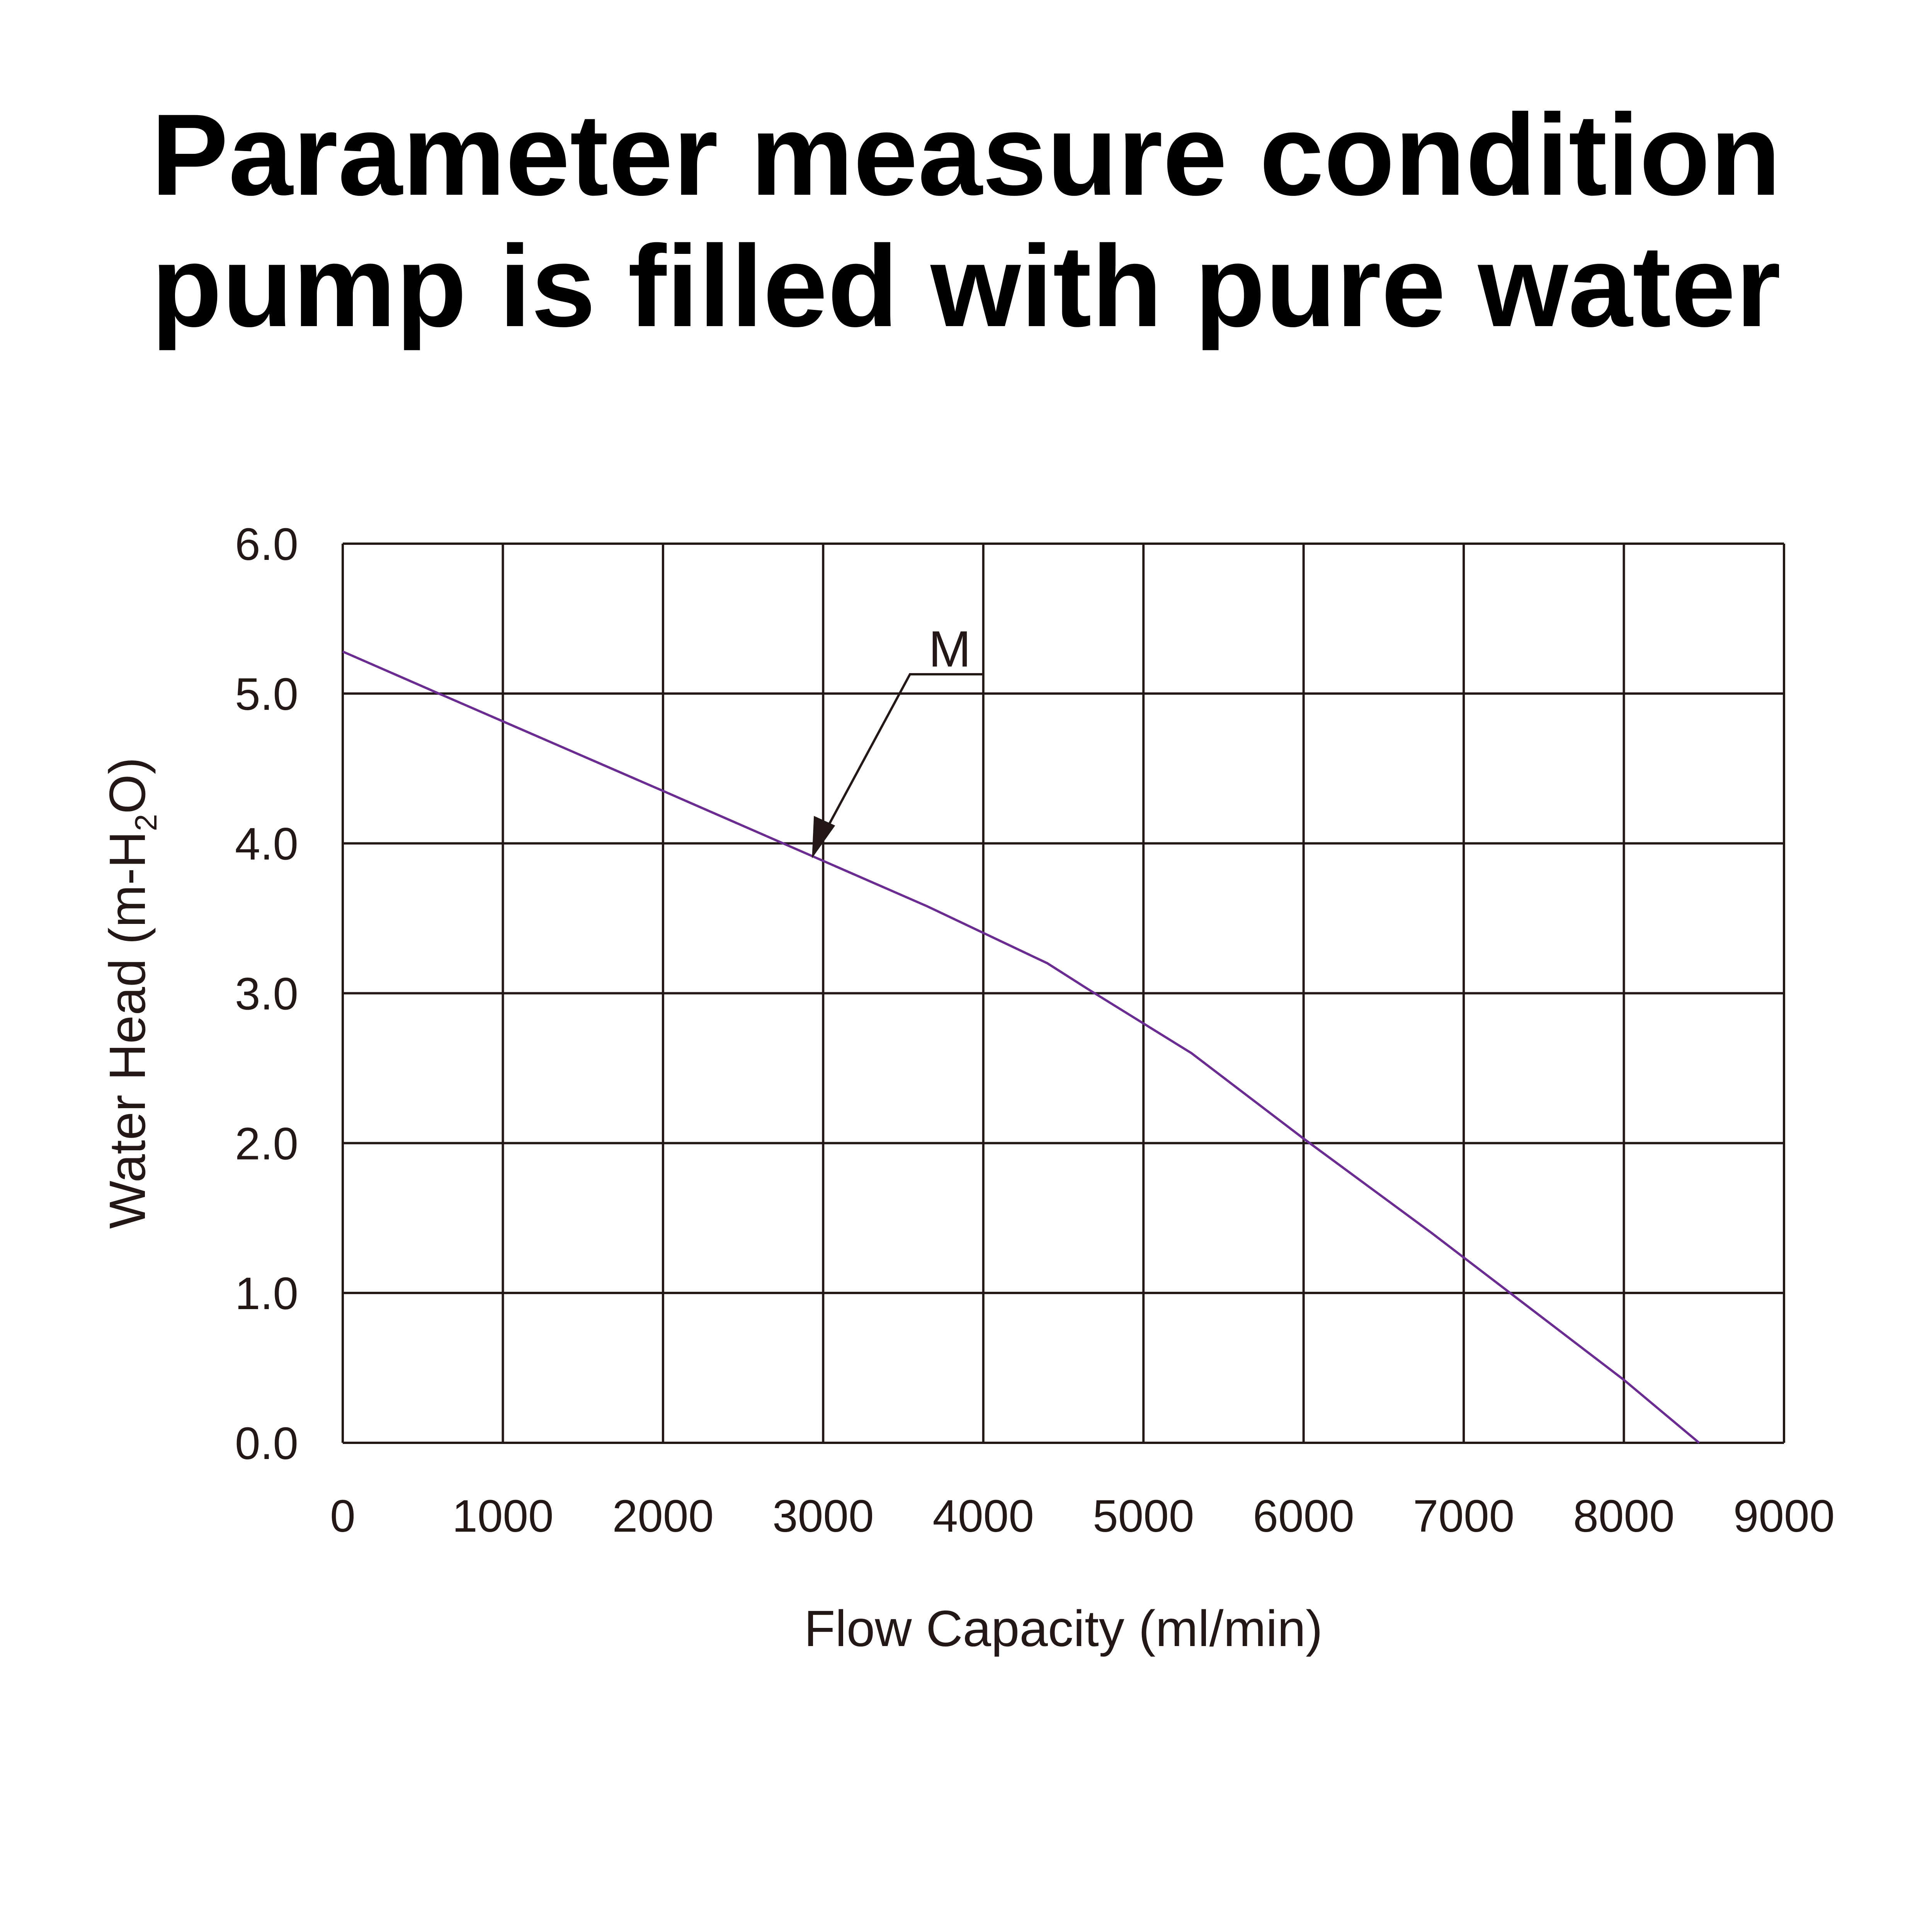 The image size is (1932, 1932). I want to click on annotation-arrowhead, so click(823, 837).